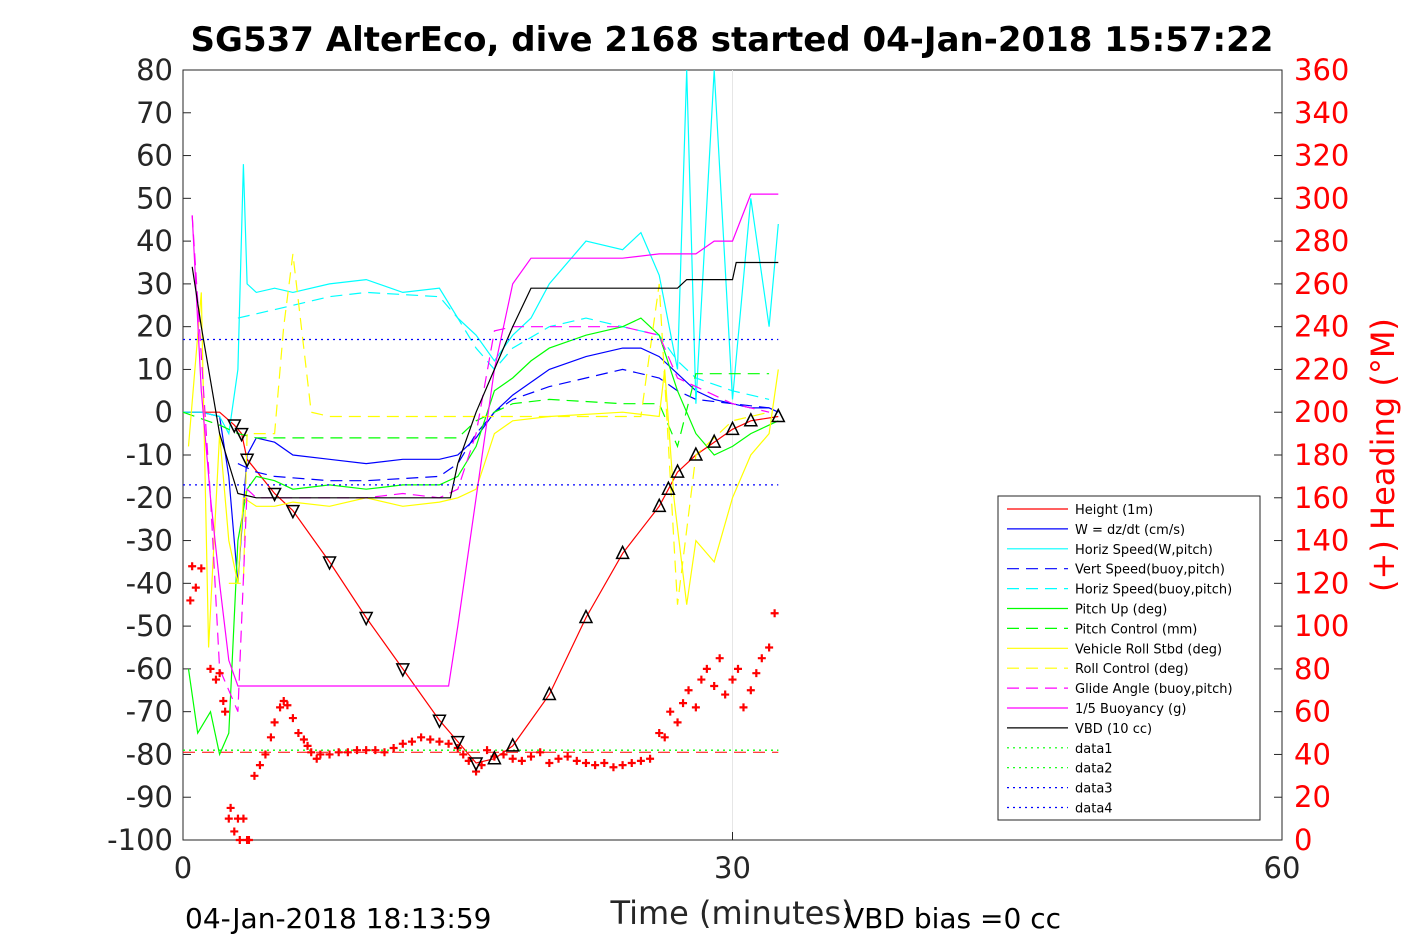 The height and width of the screenshot is (945, 1417). I want to click on y-tick-label: 20, so click(154, 327).